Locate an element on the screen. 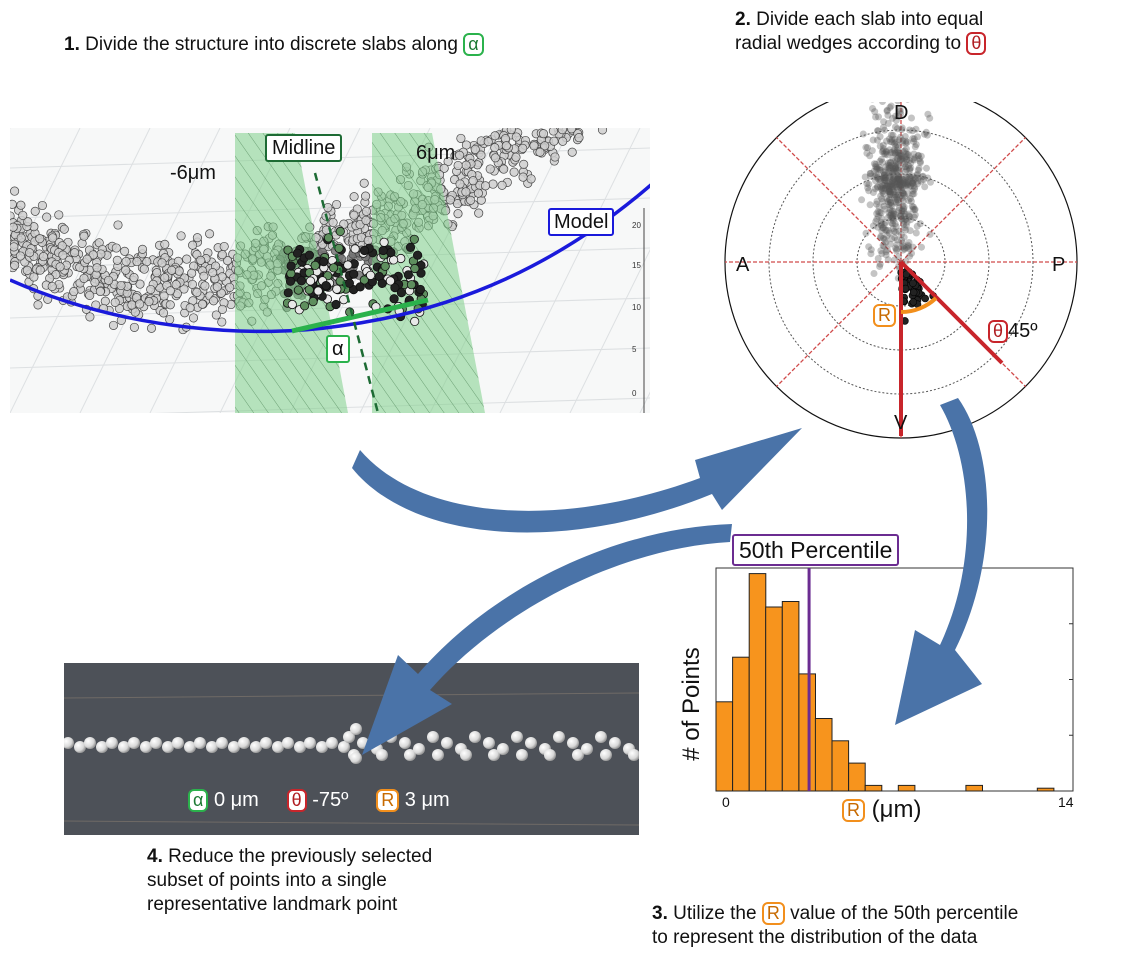  polar-theta-annotation: θ 45º is located at coordinates (1013, 332).